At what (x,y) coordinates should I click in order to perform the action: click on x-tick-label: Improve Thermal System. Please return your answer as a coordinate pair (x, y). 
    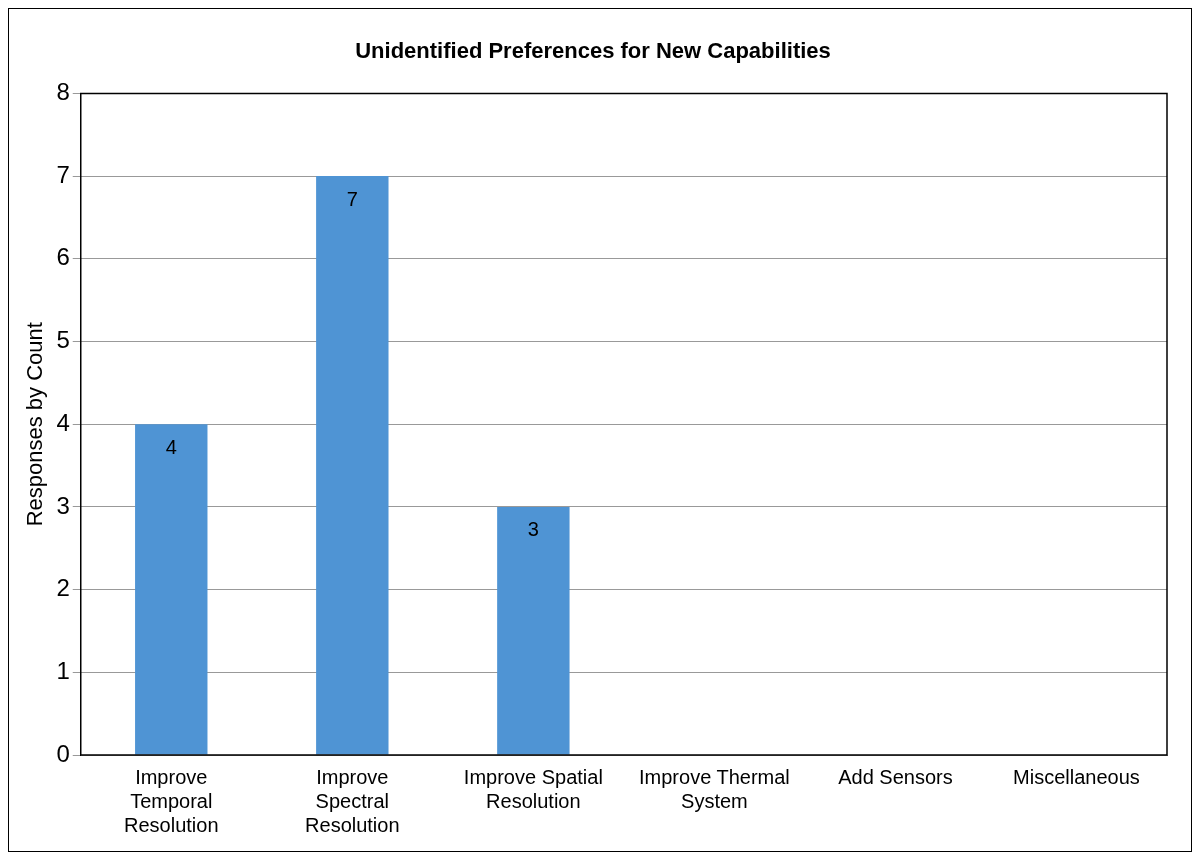
    Looking at the image, I should click on (714, 788).